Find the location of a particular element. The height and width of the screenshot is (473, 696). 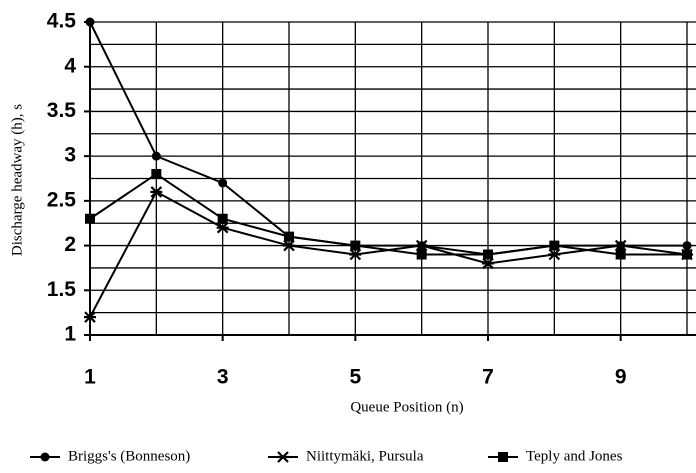

y-tick-label: 2.5 is located at coordinates (62, 199).